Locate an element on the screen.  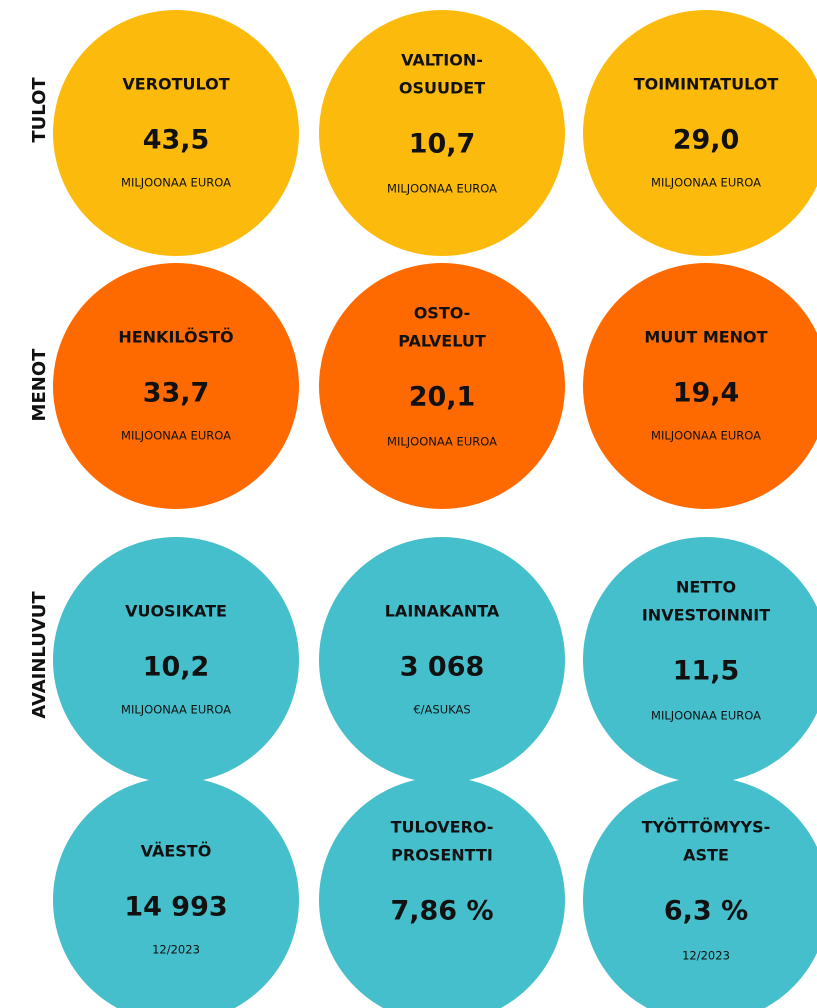
stat-value: 33,7 is located at coordinates (176, 393).